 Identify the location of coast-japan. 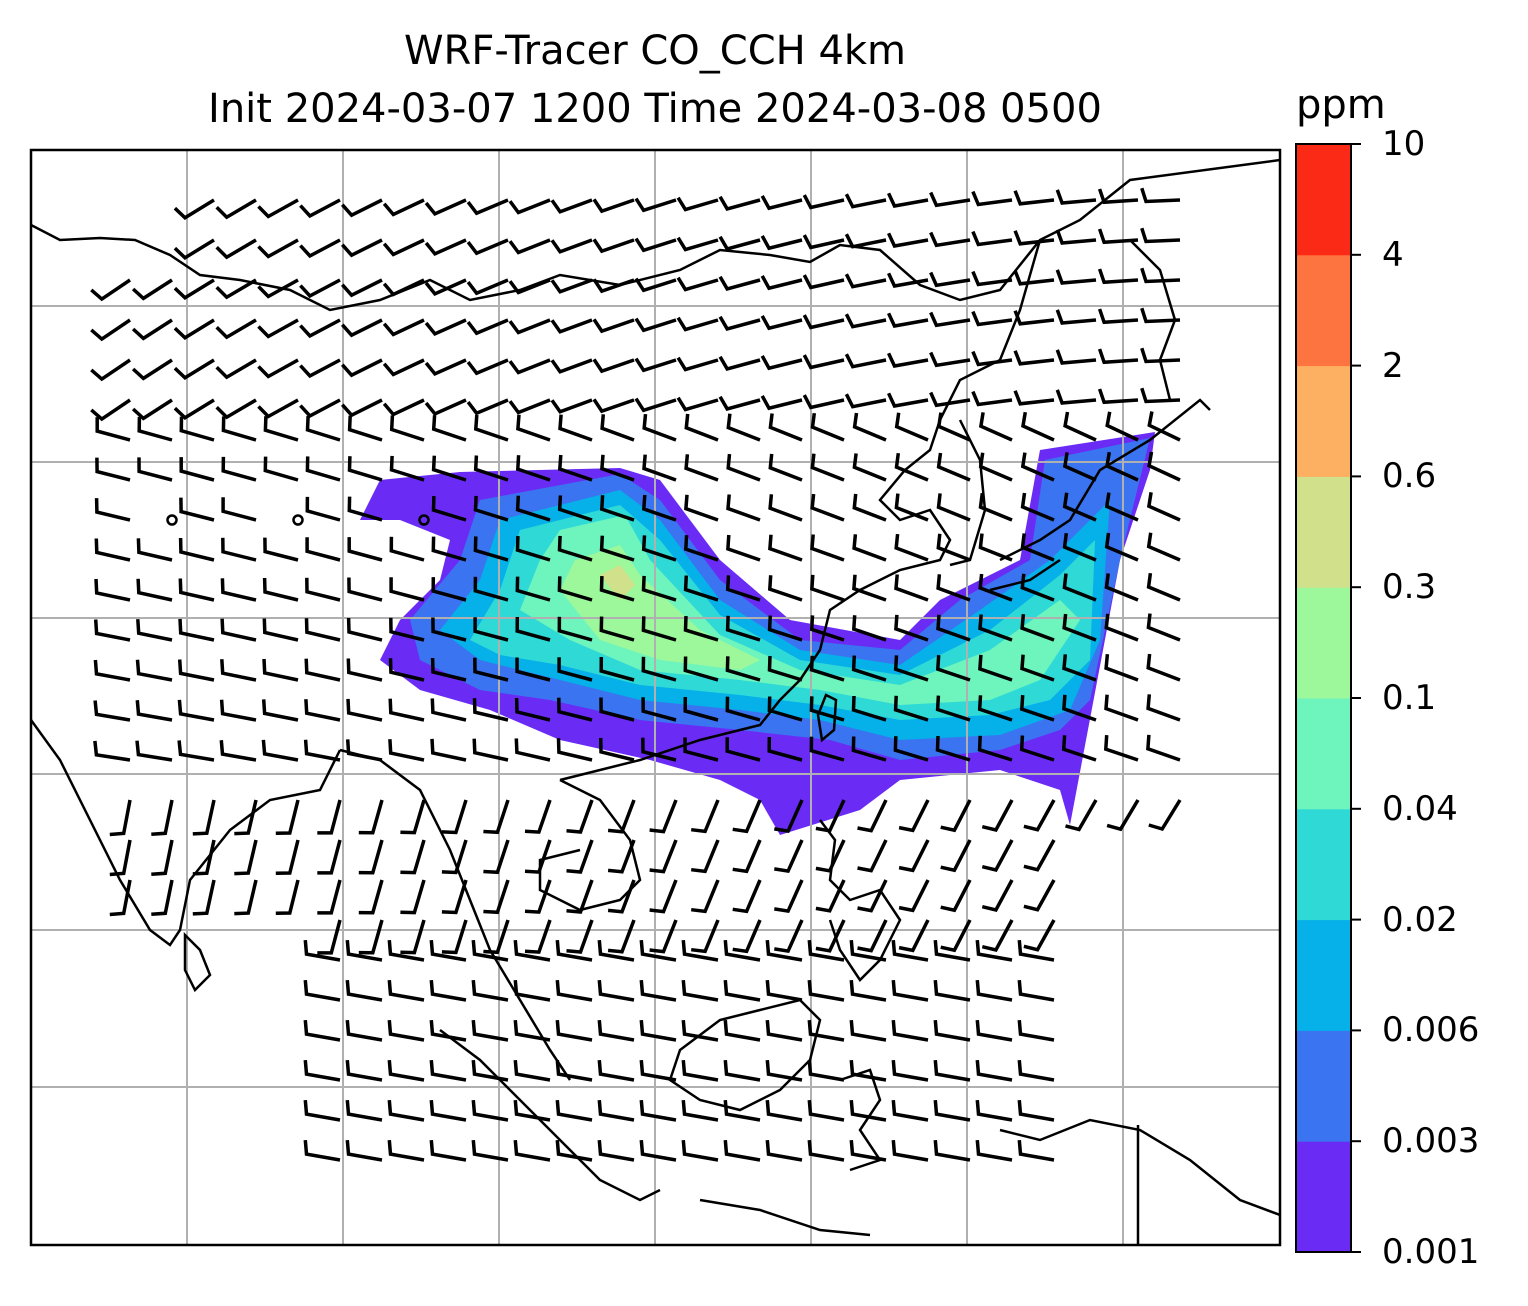
(1100, 495).